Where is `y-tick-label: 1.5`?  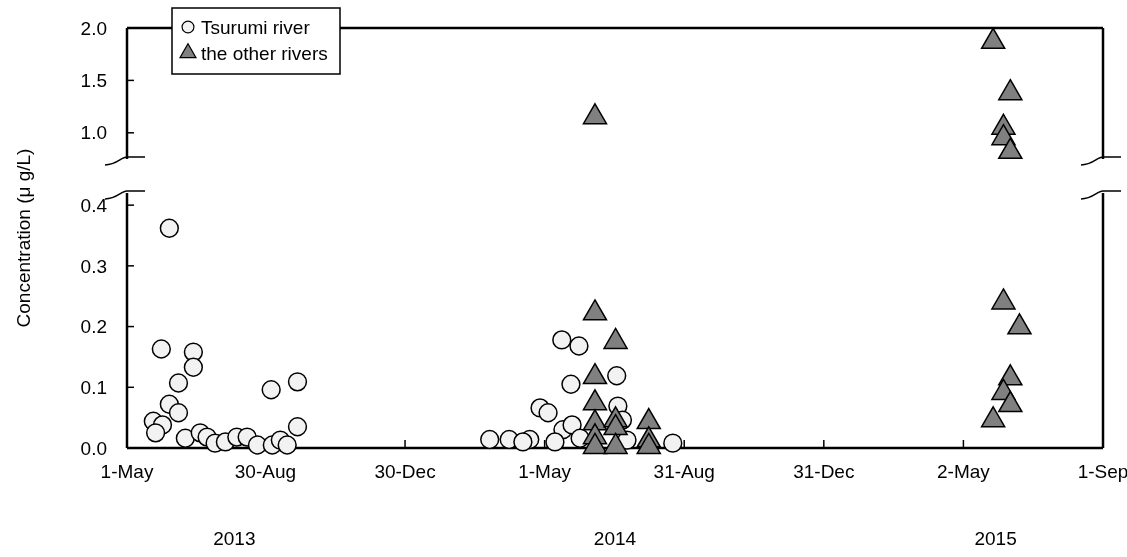
y-tick-label: 1.5 is located at coordinates (93, 81).